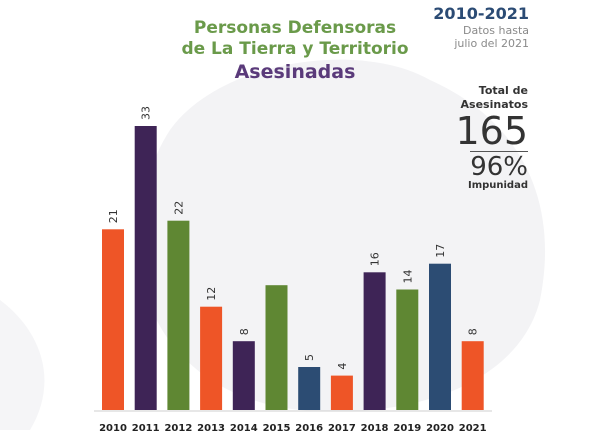 The width and height of the screenshot is (600, 438). What do you see at coordinates (494, 104) in the screenshot?
I see `total-label-line-2: Asesinatos` at bounding box center [494, 104].